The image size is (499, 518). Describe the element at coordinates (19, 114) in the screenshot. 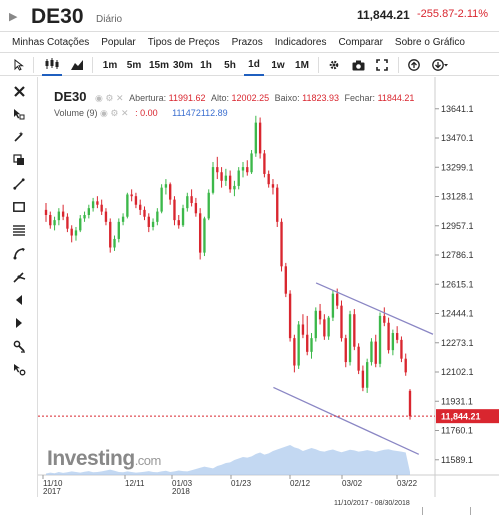

I see `crosshair-cursor-icon` at that location.